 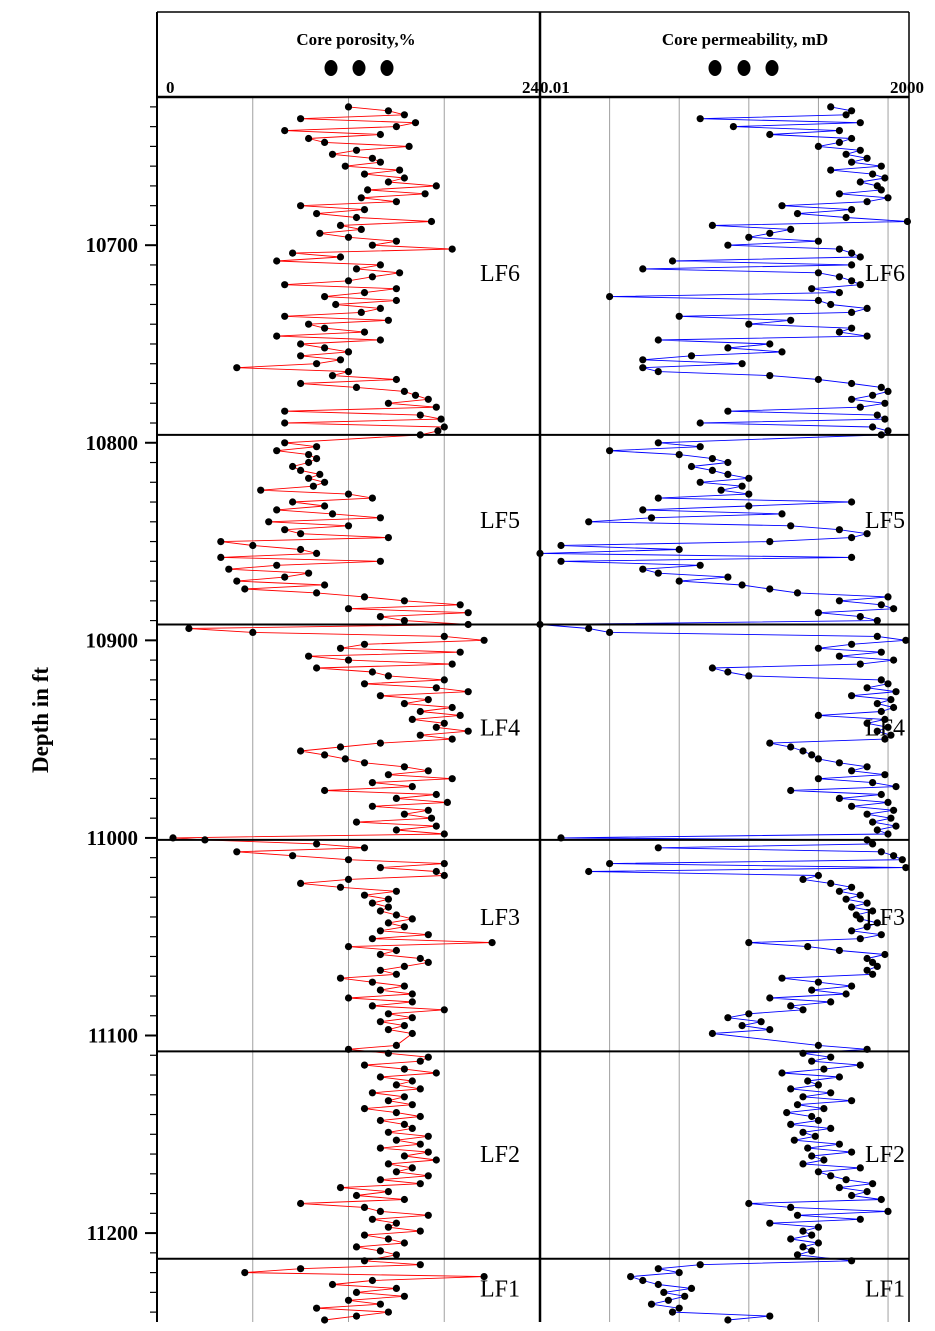 What do you see at coordinates (387, 68) in the screenshot?
I see `legend-dot` at bounding box center [387, 68].